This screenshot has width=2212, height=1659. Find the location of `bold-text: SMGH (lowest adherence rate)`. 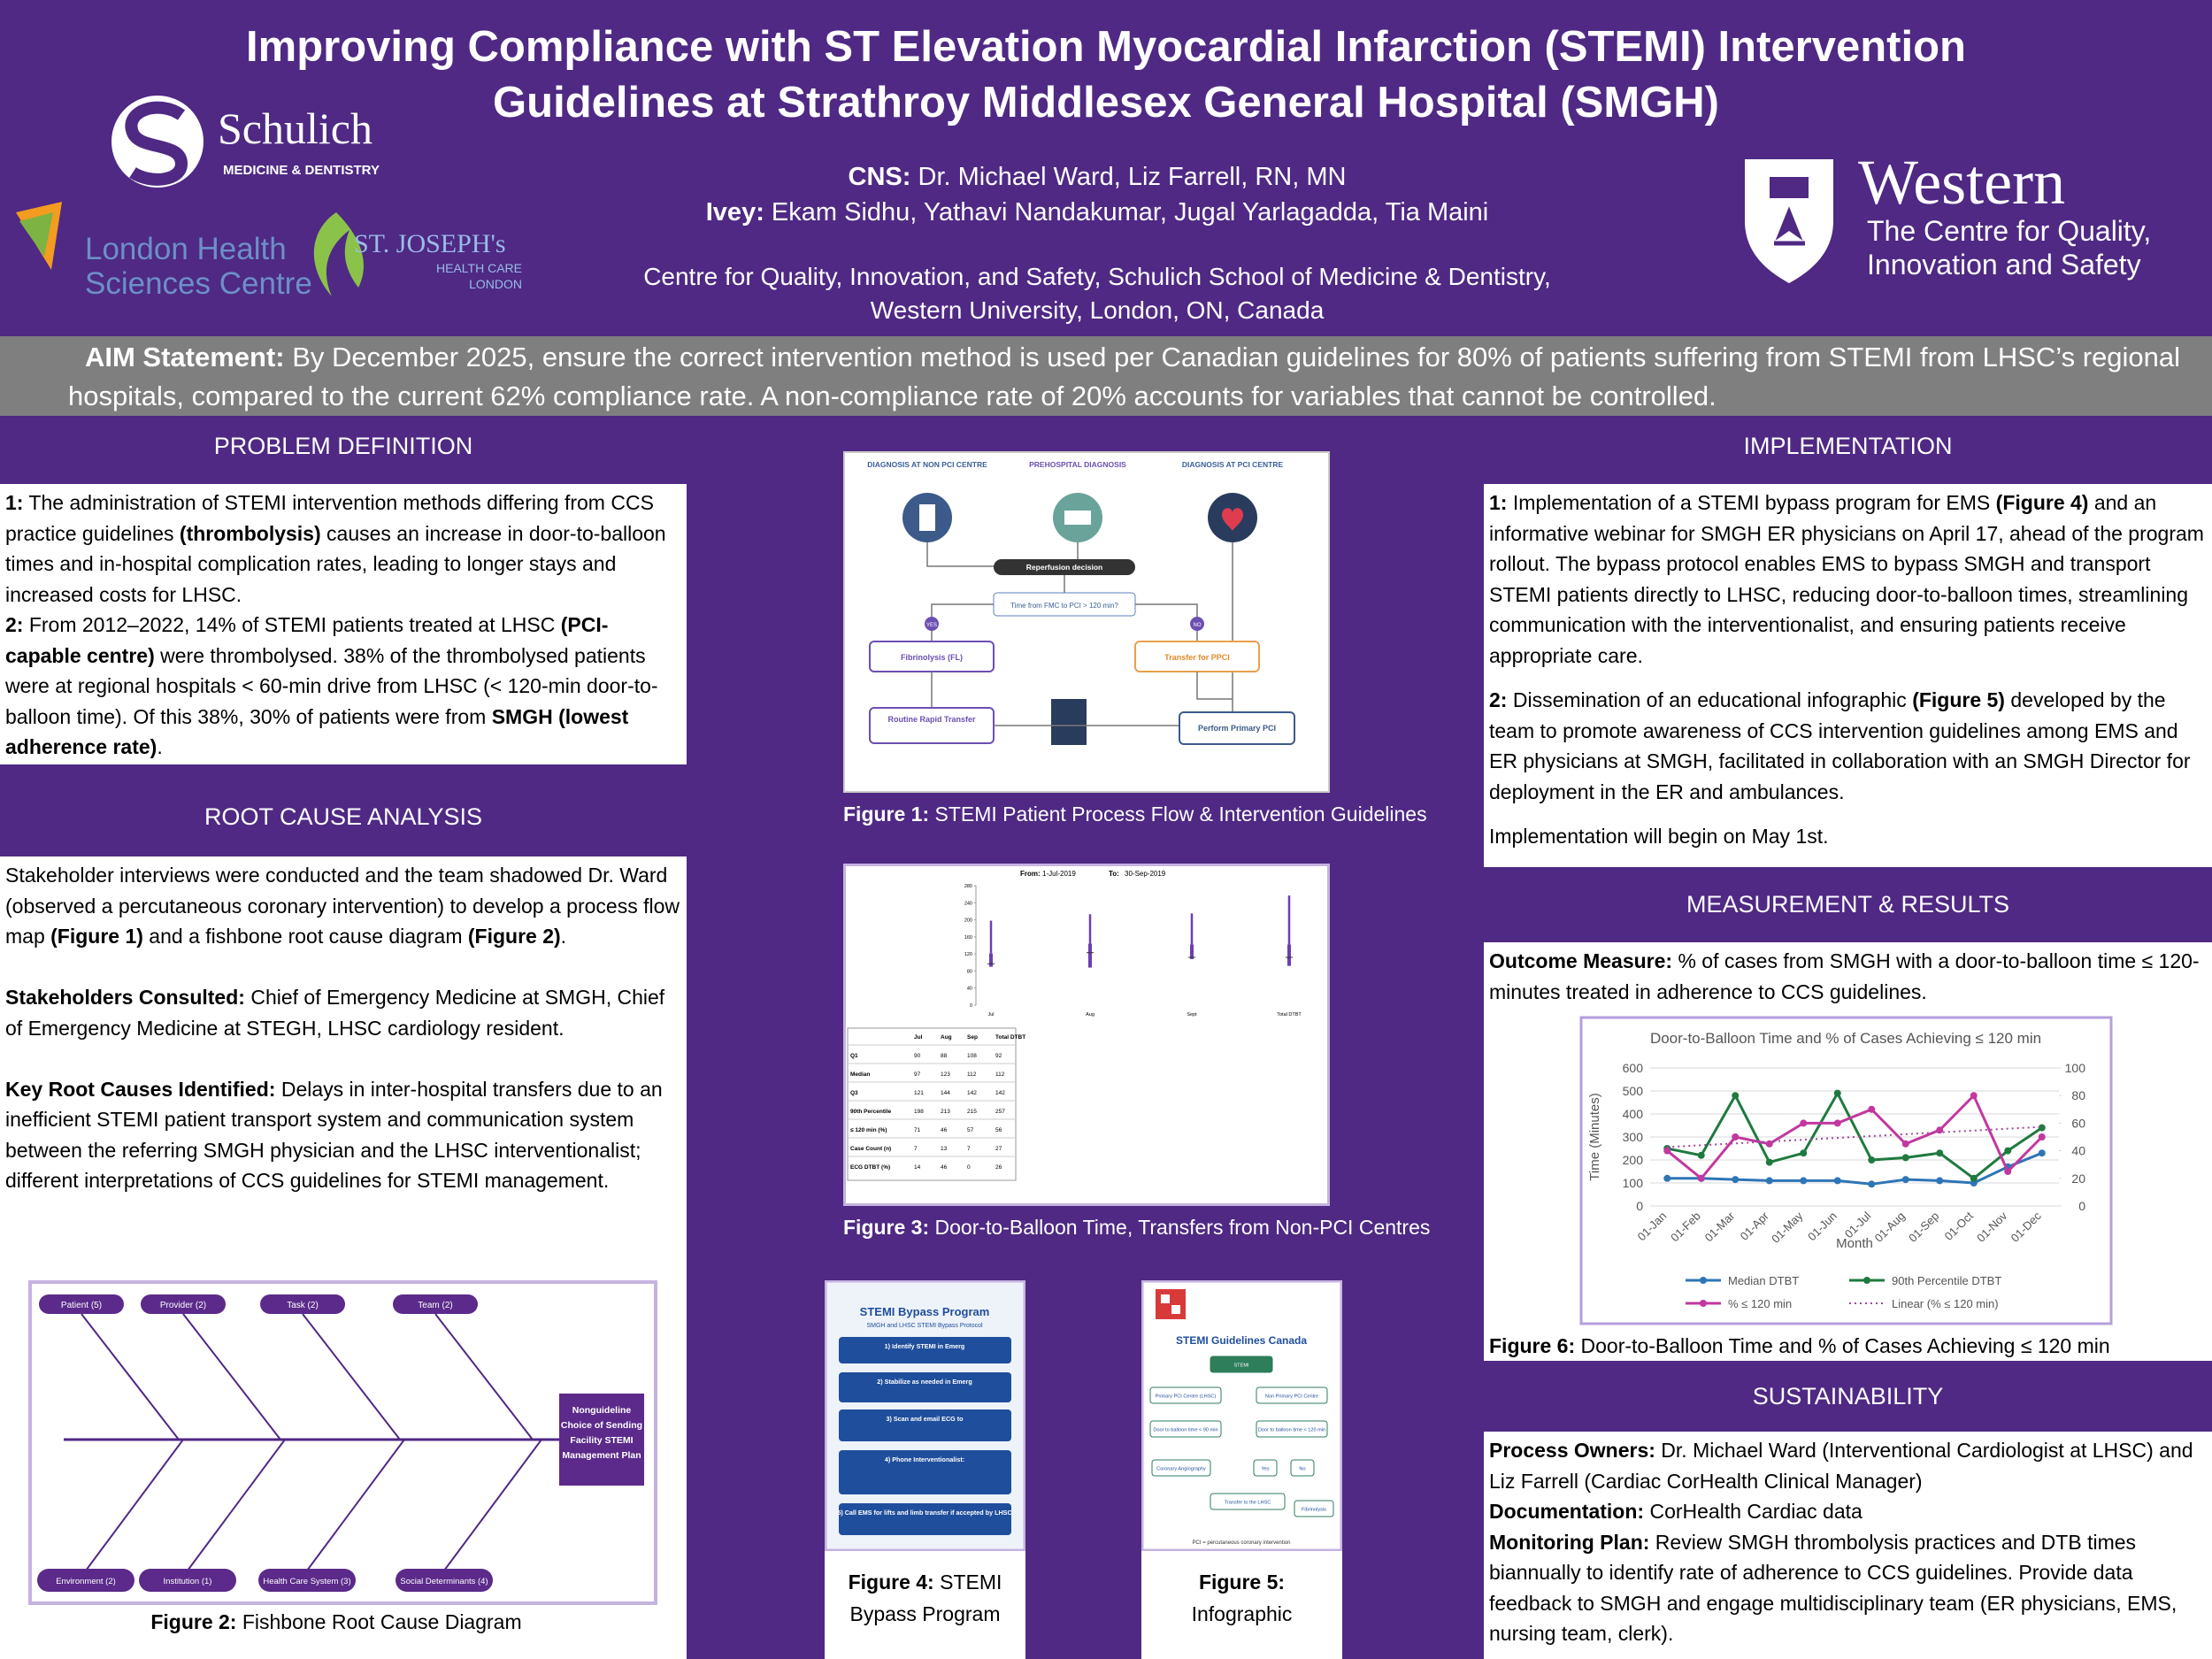

bold-text: SMGH (lowest adherence rate) is located at coordinates (317, 731).